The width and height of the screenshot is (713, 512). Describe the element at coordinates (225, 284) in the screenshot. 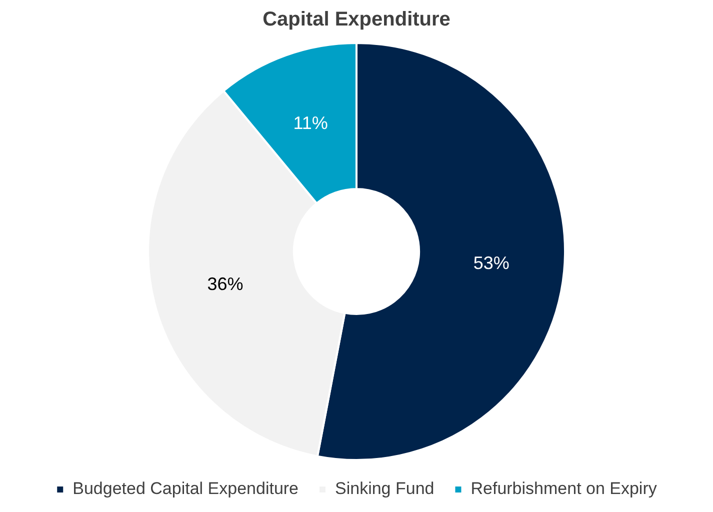

I see `data-label: 36%` at that location.